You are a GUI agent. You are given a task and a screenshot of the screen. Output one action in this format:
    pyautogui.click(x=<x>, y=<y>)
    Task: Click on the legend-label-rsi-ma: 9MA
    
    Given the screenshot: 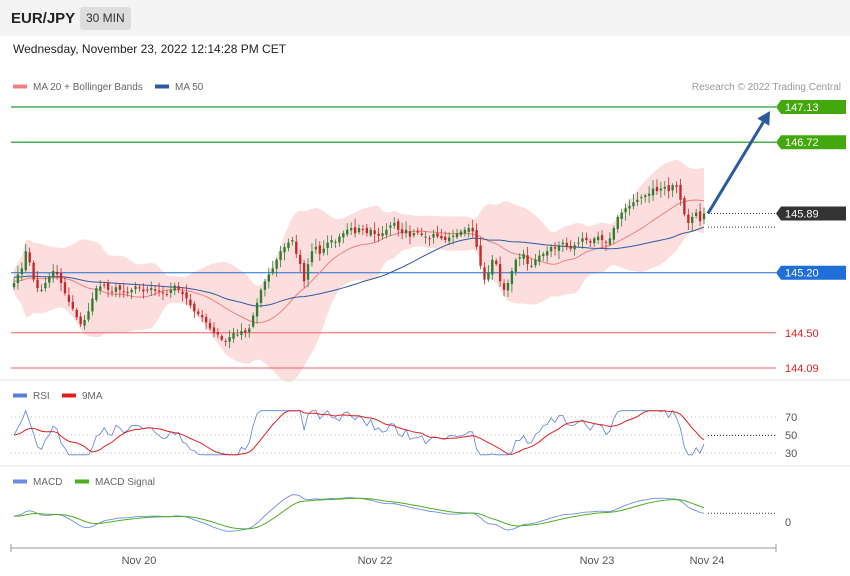 What is the action you would take?
    pyautogui.click(x=92, y=396)
    